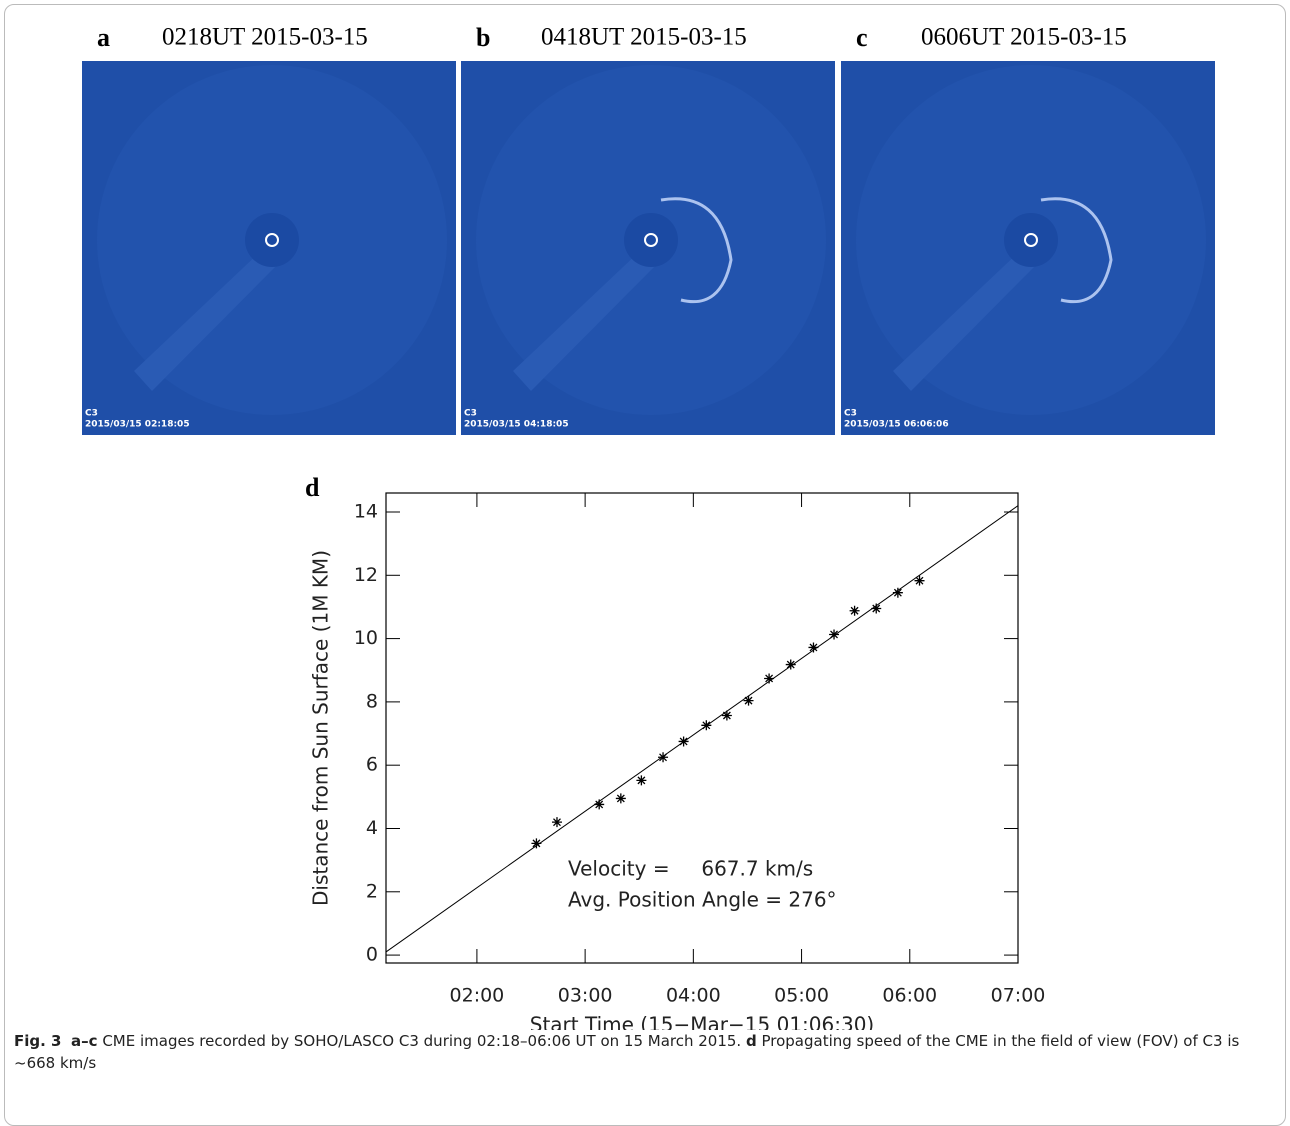 The width and height of the screenshot is (1290, 1126). I want to click on panel-title: 0218UT 2015-03-15, so click(265, 37).